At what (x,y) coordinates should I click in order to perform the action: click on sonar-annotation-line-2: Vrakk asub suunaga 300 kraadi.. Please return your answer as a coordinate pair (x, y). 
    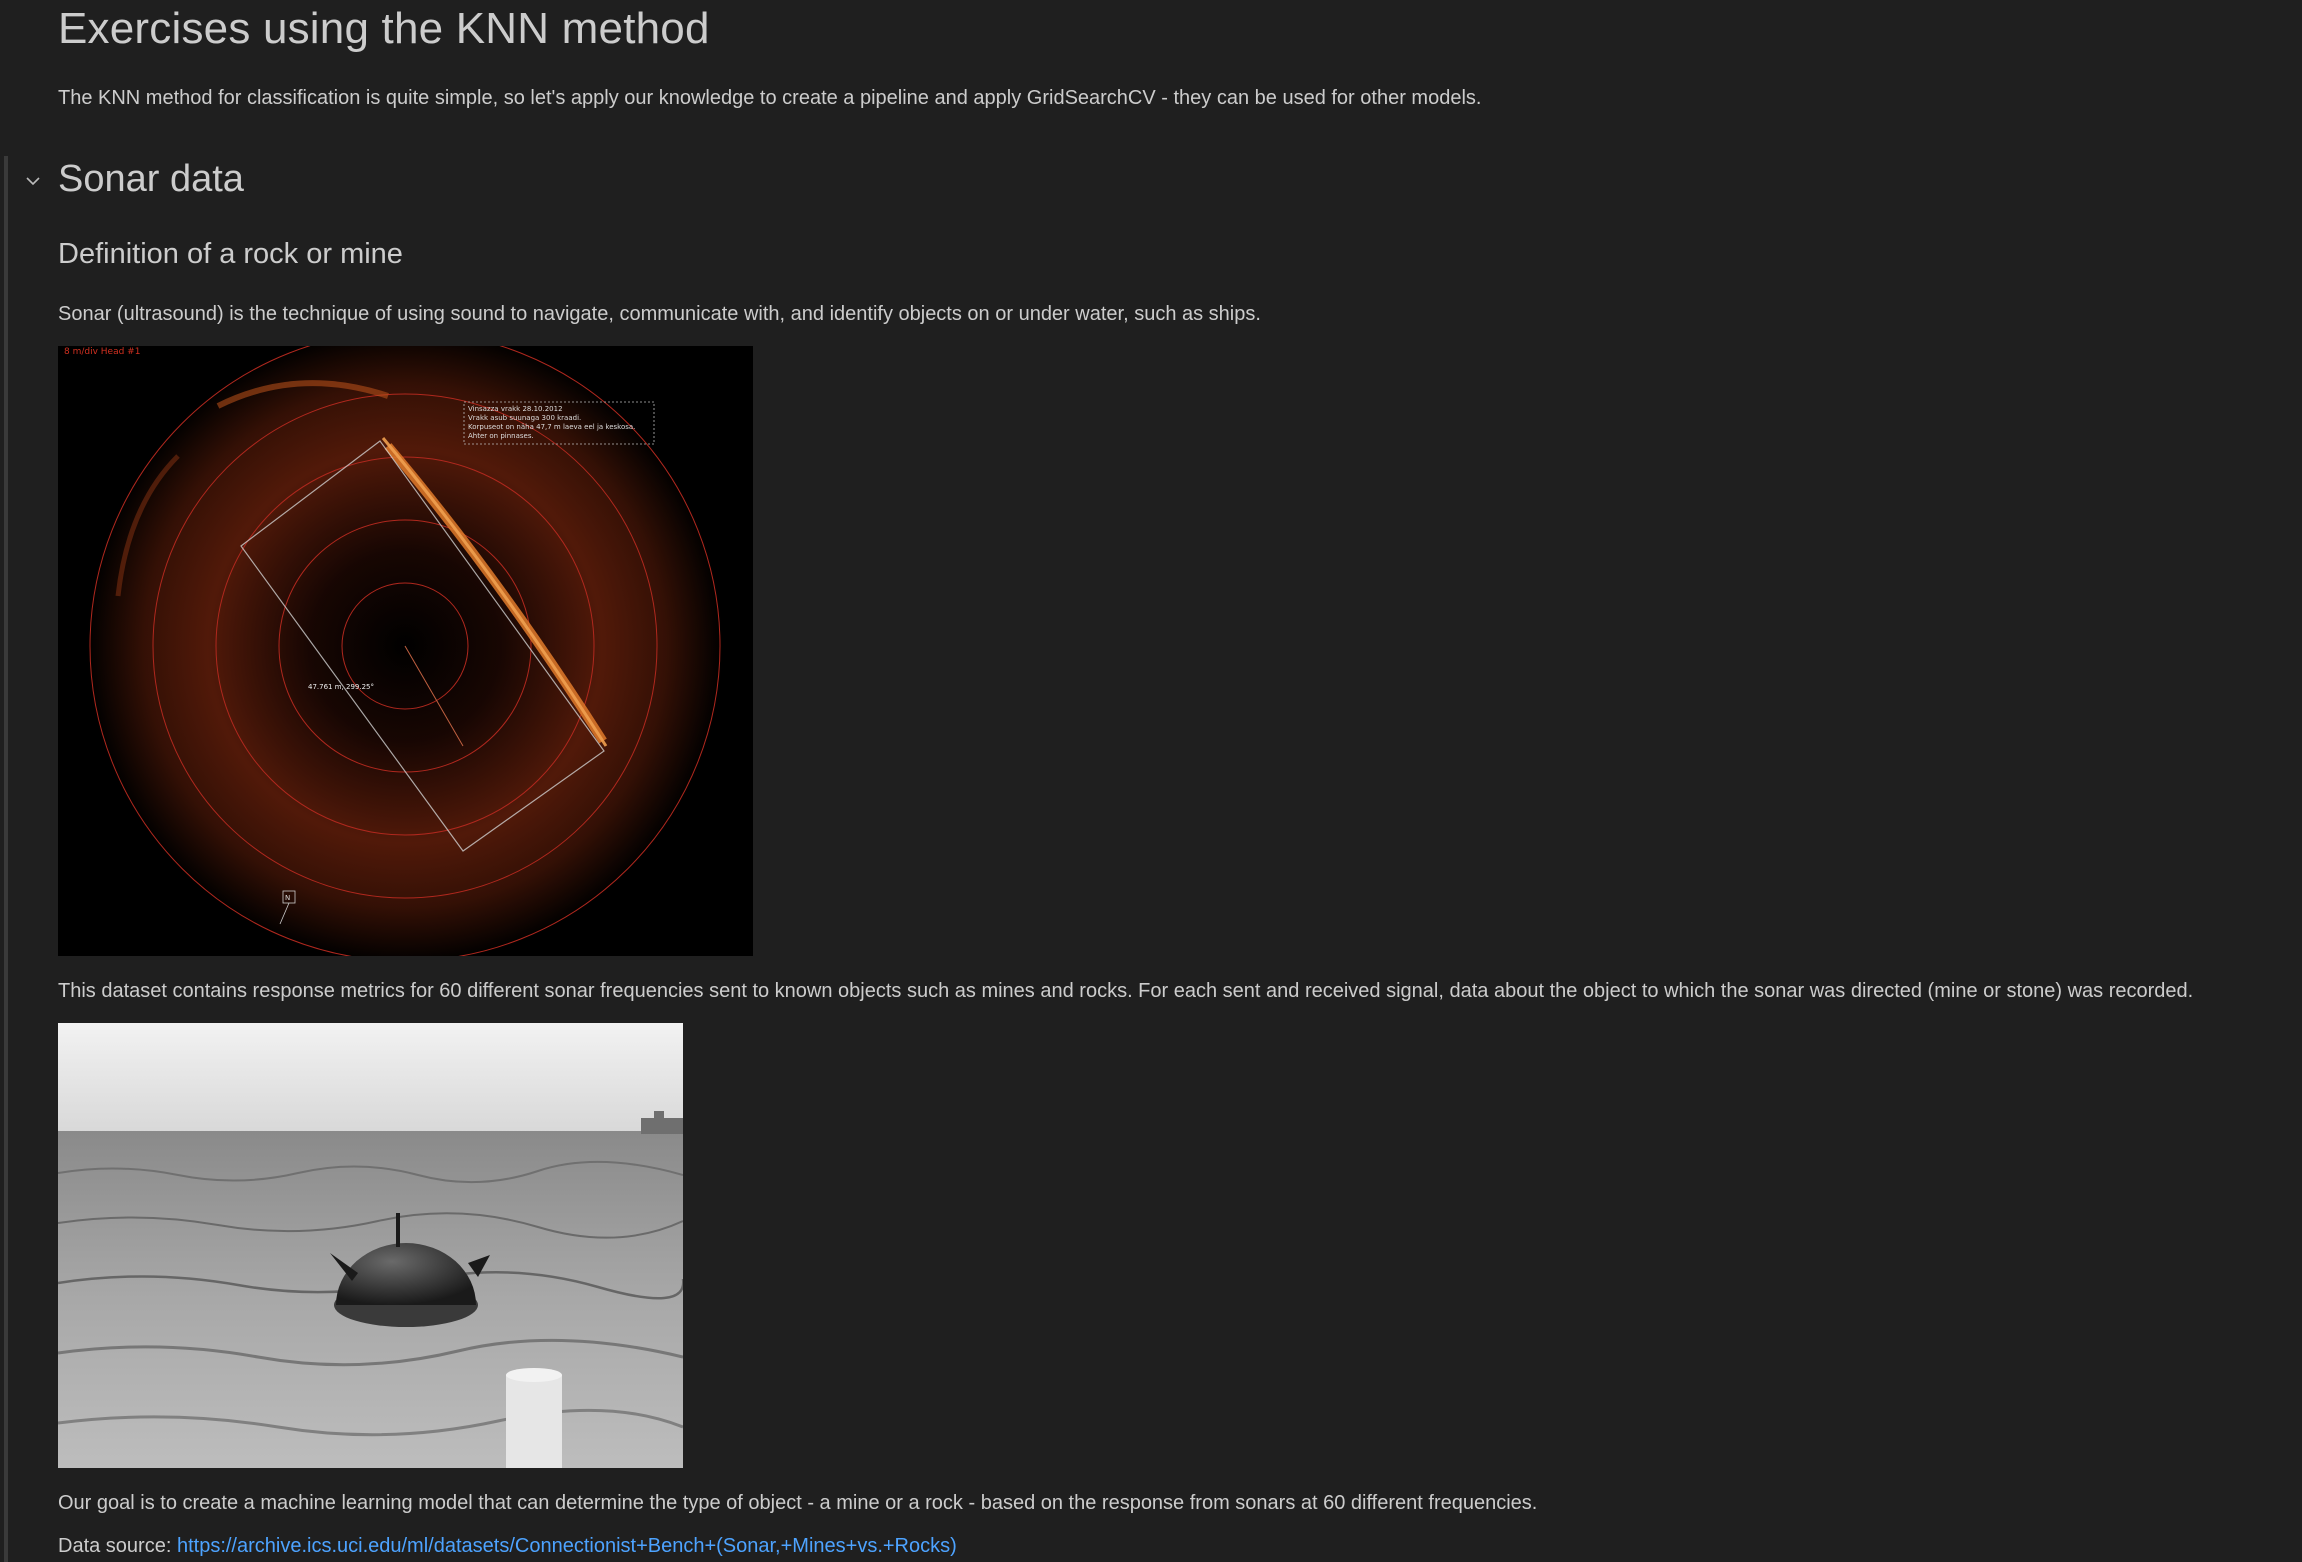
    Looking at the image, I should click on (524, 418).